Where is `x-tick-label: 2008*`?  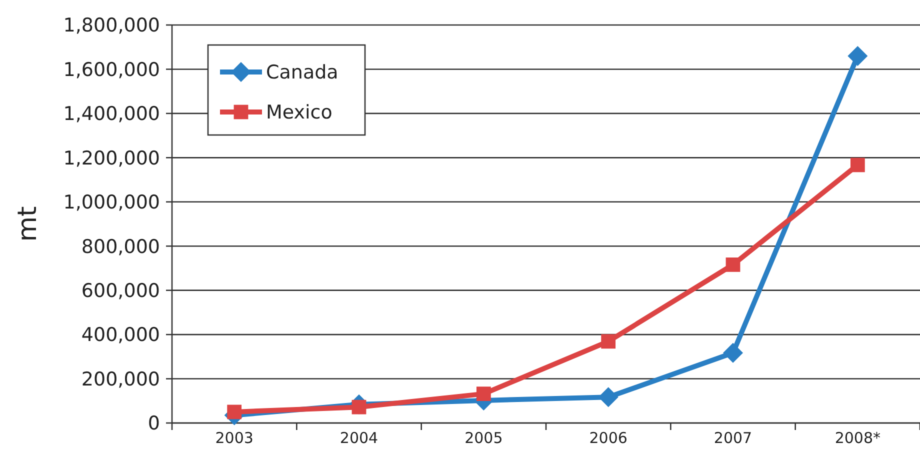 x-tick-label: 2008* is located at coordinates (857, 438).